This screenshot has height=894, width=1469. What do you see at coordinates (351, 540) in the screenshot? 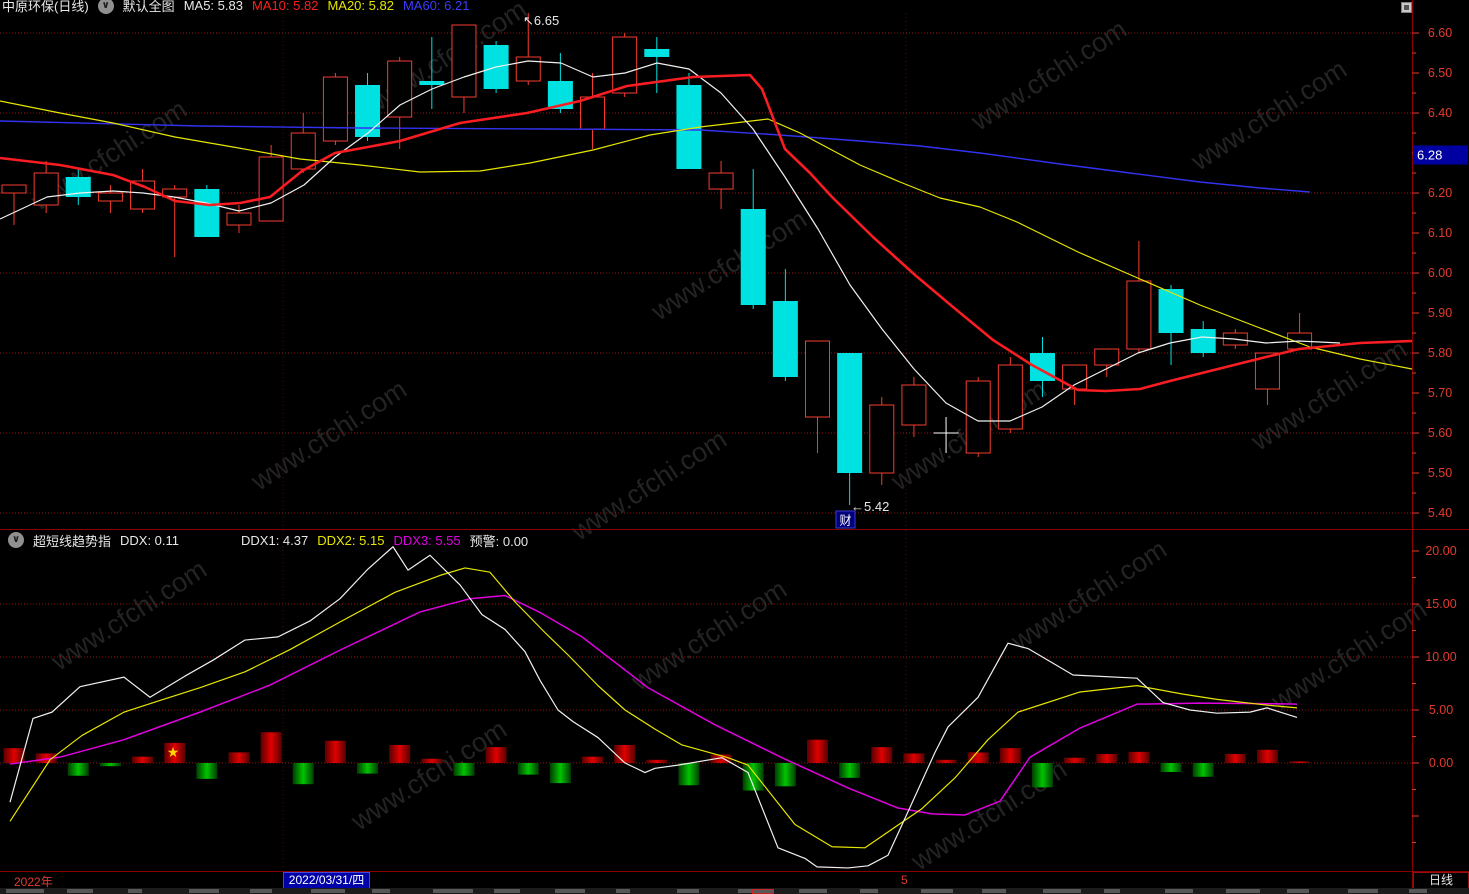
I see `ddx2-value: DDX2: 5.15` at bounding box center [351, 540].